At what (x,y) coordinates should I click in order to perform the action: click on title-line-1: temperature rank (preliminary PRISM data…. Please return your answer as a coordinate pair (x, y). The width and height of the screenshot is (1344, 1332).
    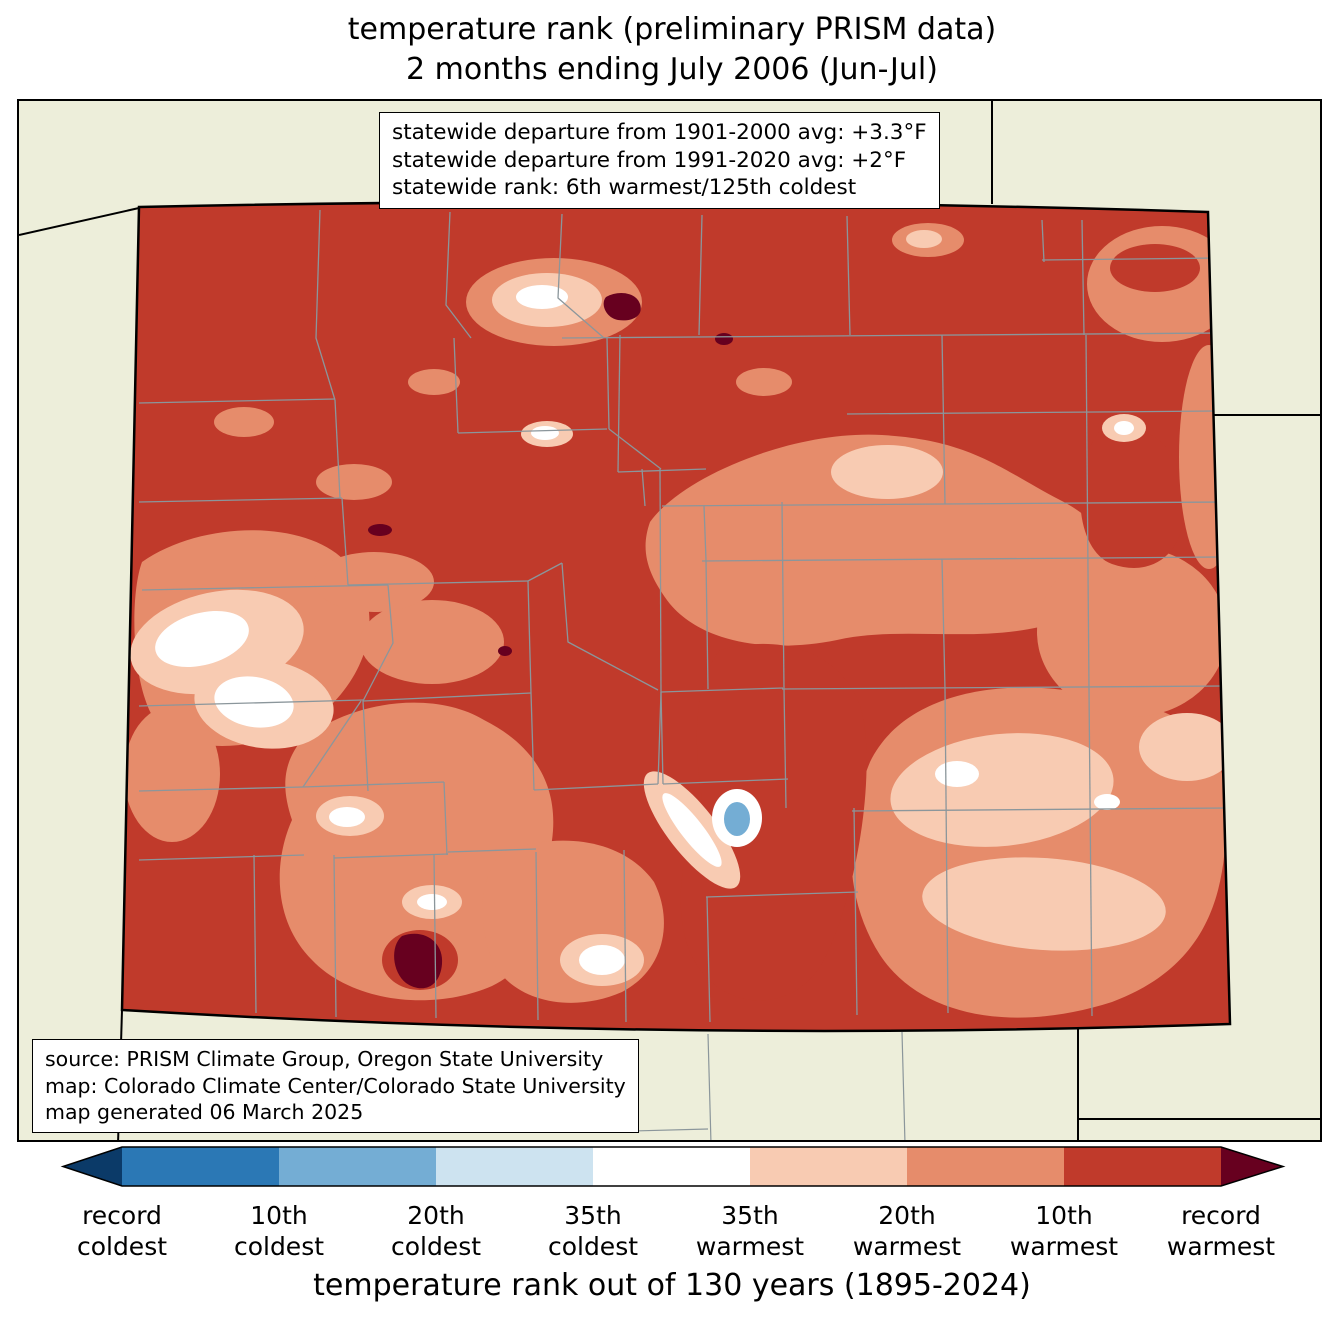
    Looking at the image, I should click on (672, 29).